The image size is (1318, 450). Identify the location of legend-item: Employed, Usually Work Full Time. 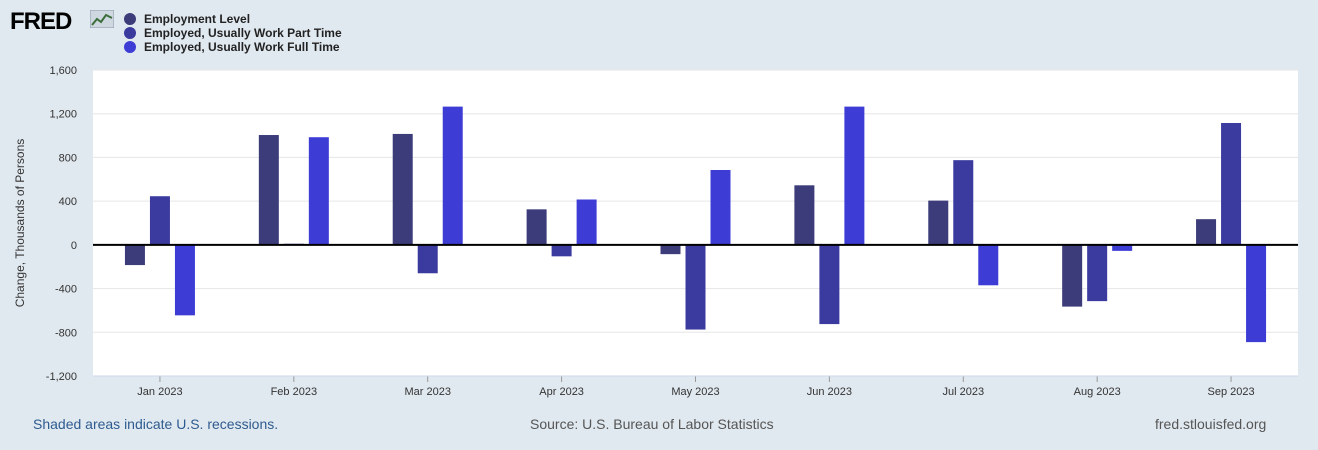
(233, 47).